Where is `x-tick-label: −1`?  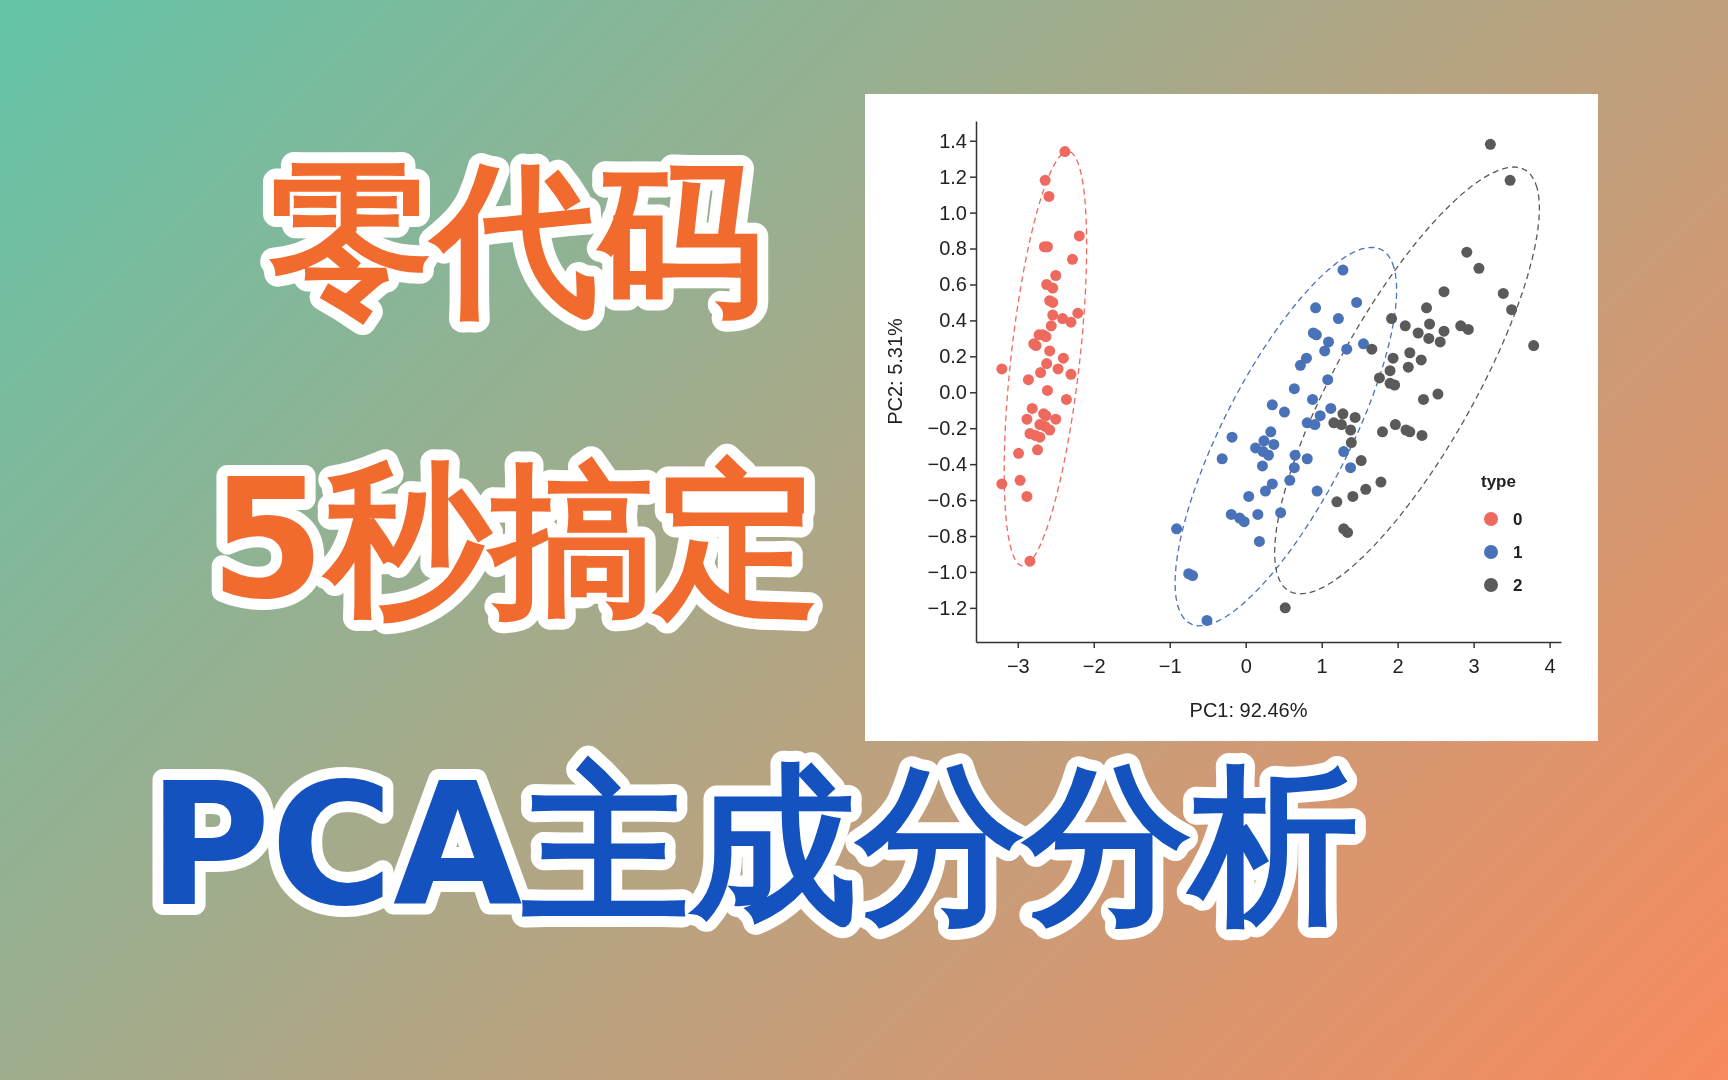 x-tick-label: −1 is located at coordinates (1170, 666).